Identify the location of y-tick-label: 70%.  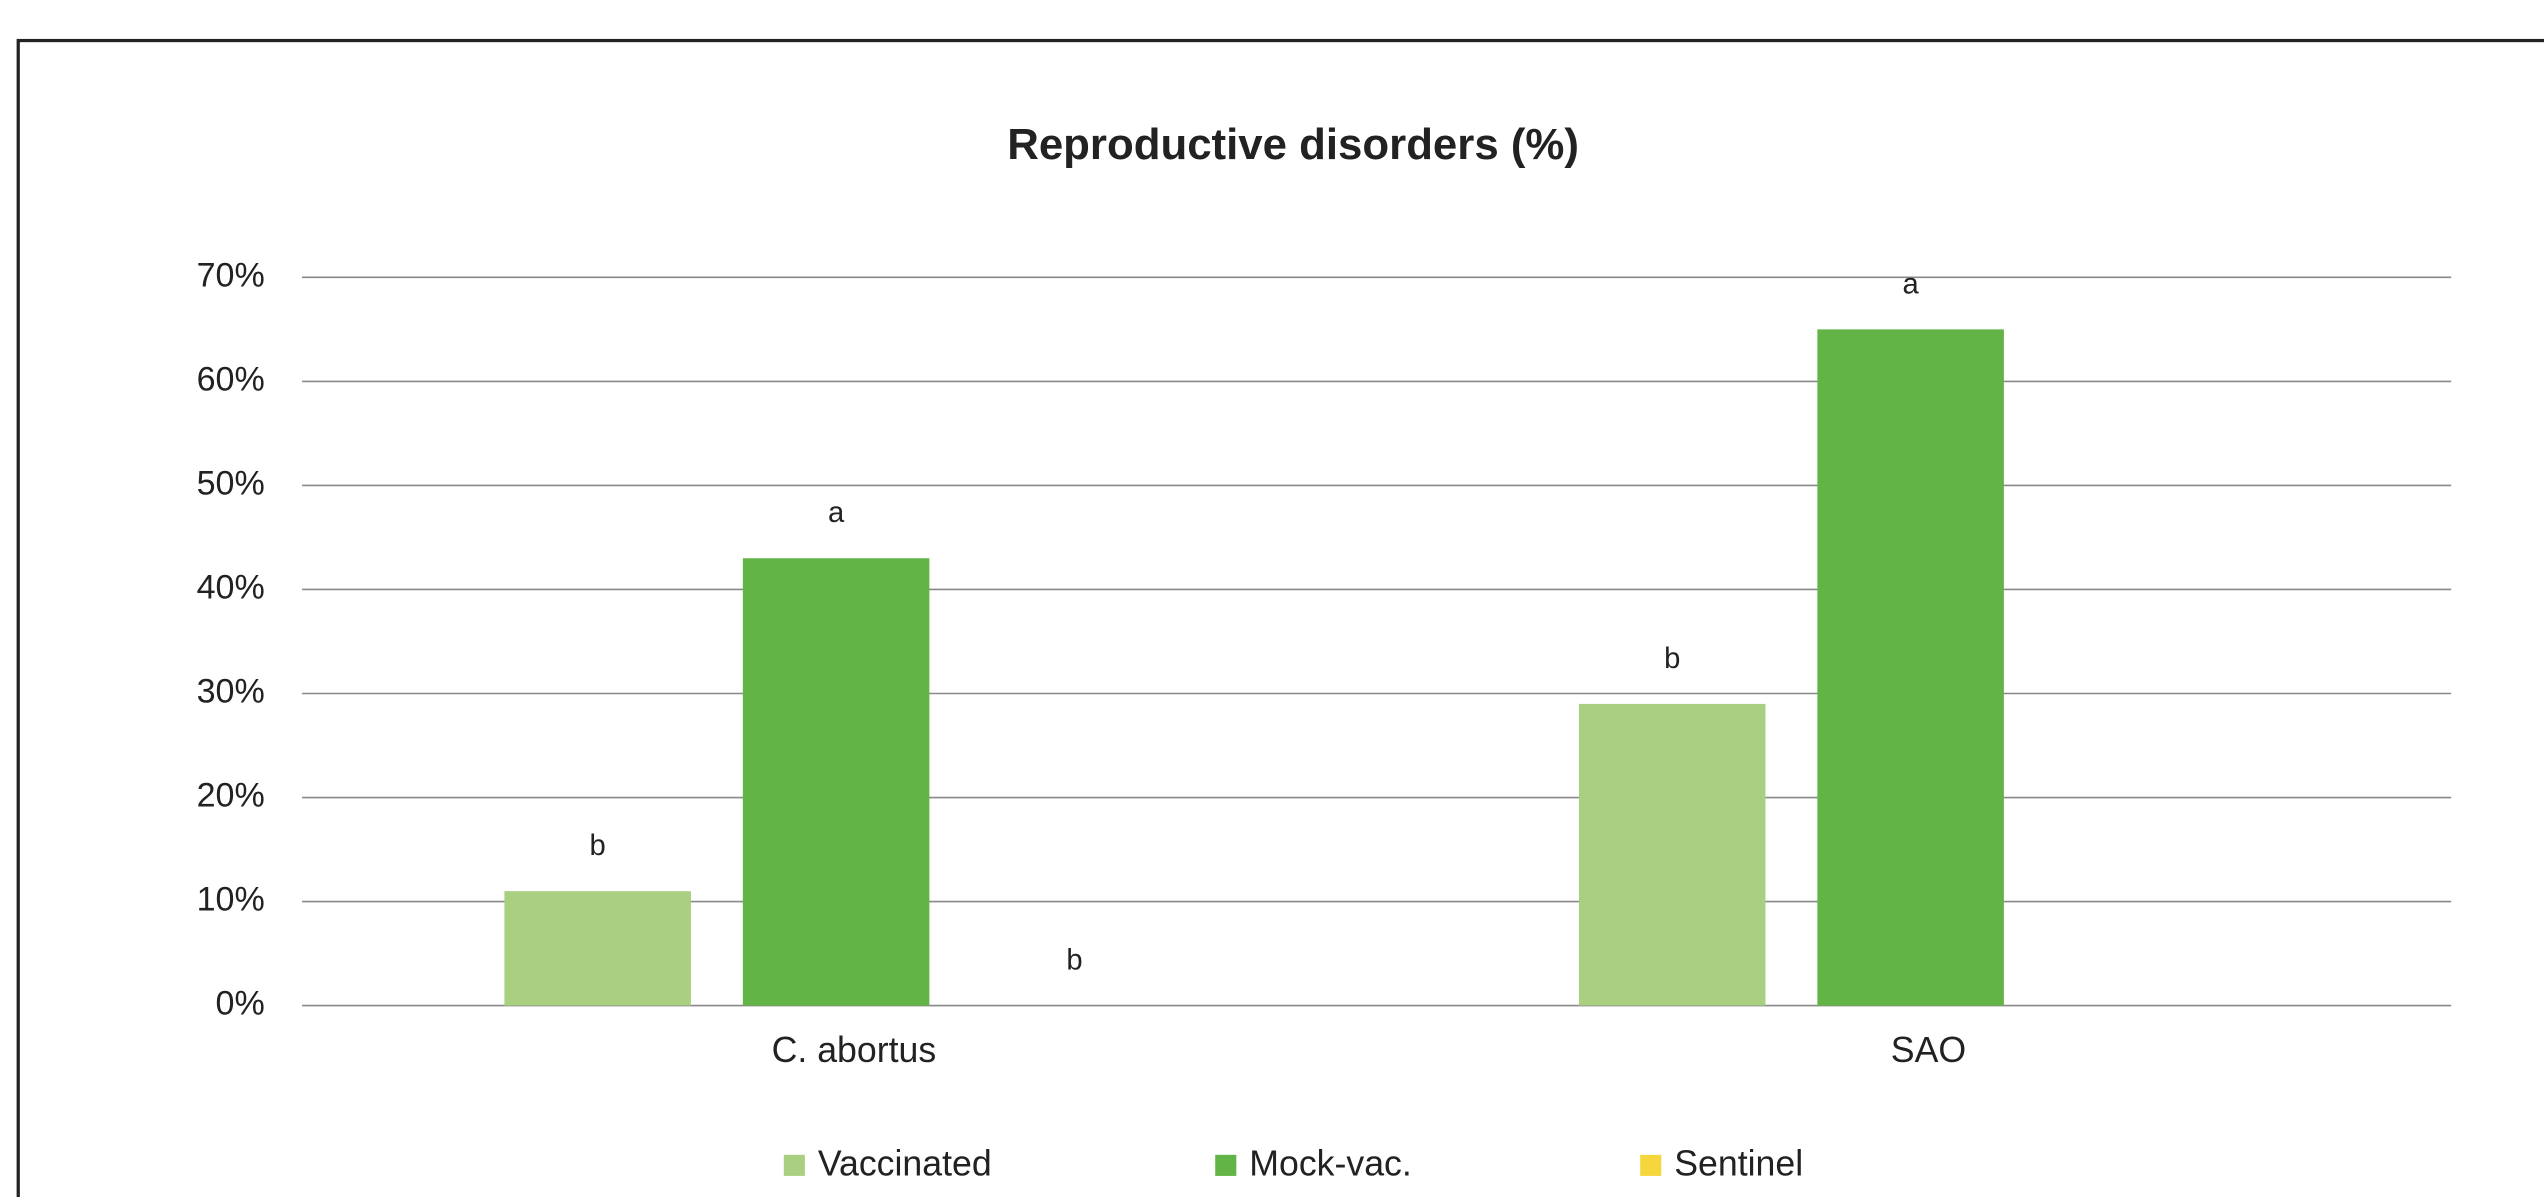
(231, 275).